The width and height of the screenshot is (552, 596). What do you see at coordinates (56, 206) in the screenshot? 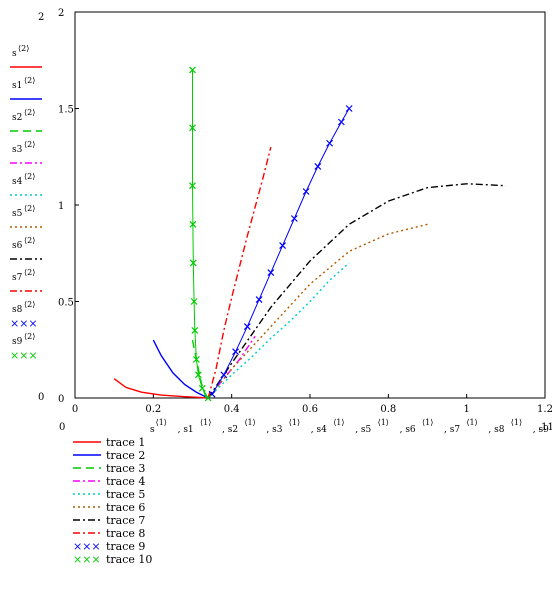
I see `y-tick-labels: 0 0.5 1 1.5 2 0 2` at bounding box center [56, 206].